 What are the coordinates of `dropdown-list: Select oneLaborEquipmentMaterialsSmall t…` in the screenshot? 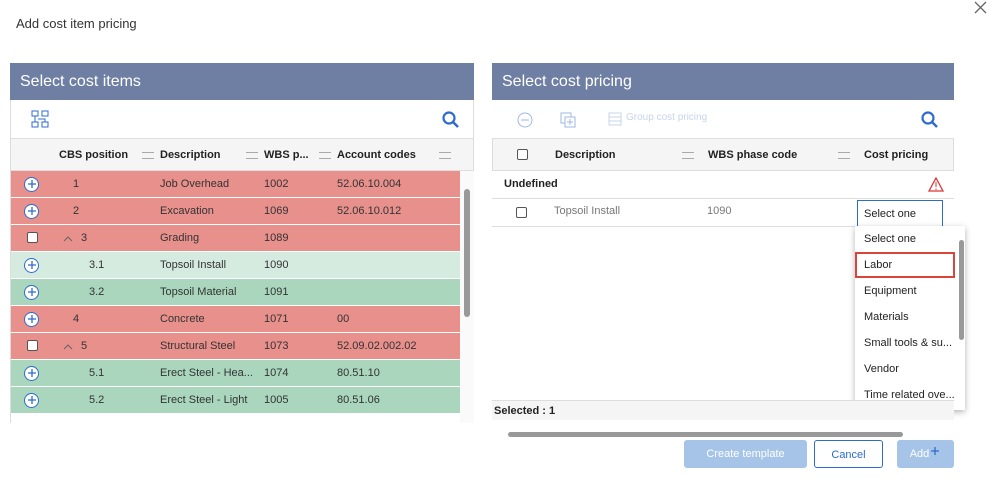 It's located at (910, 318).